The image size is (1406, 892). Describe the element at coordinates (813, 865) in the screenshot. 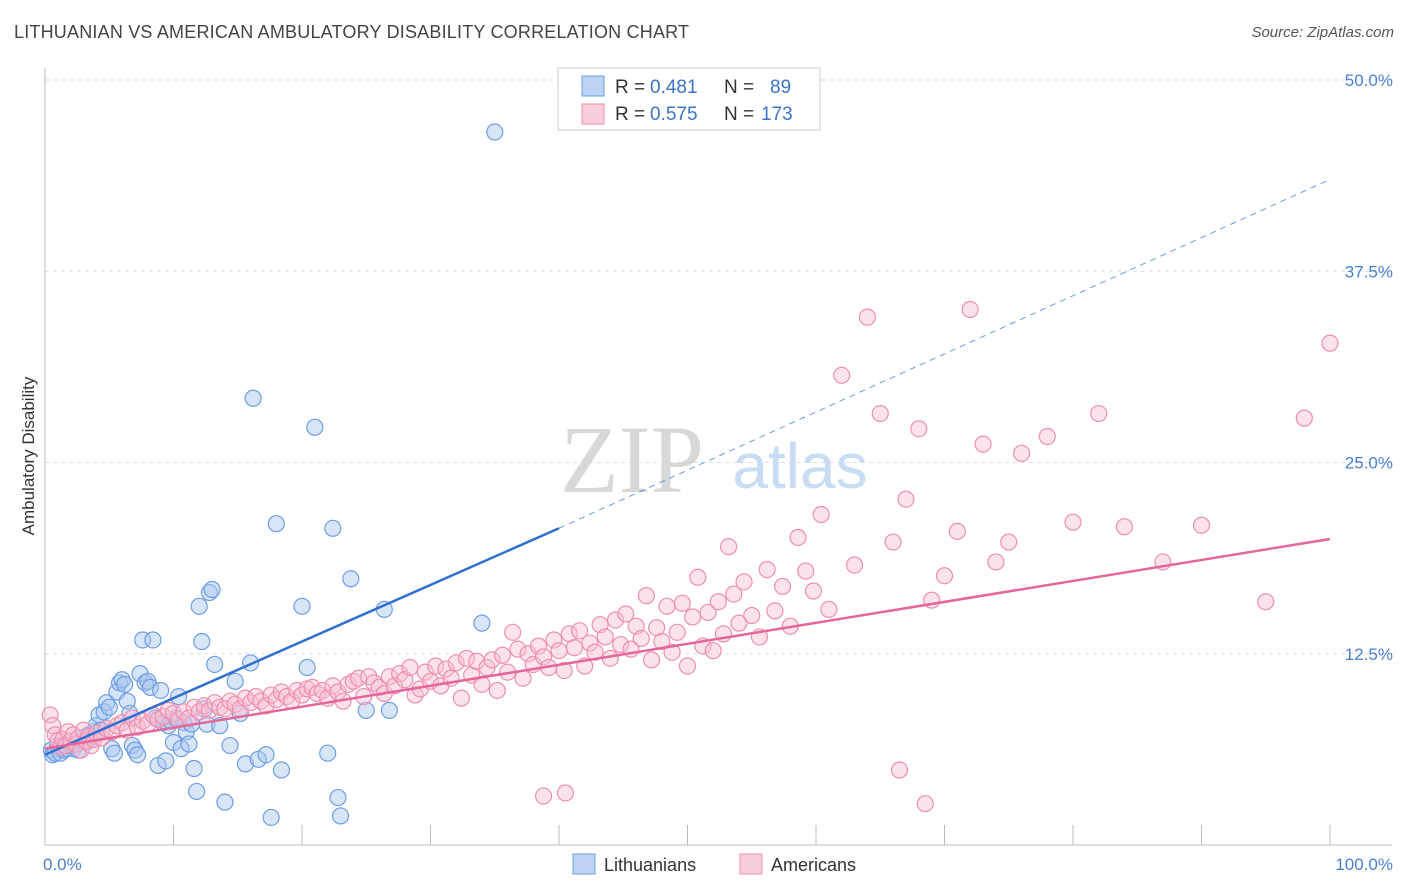

I see `legend-label-americans: Americans` at that location.